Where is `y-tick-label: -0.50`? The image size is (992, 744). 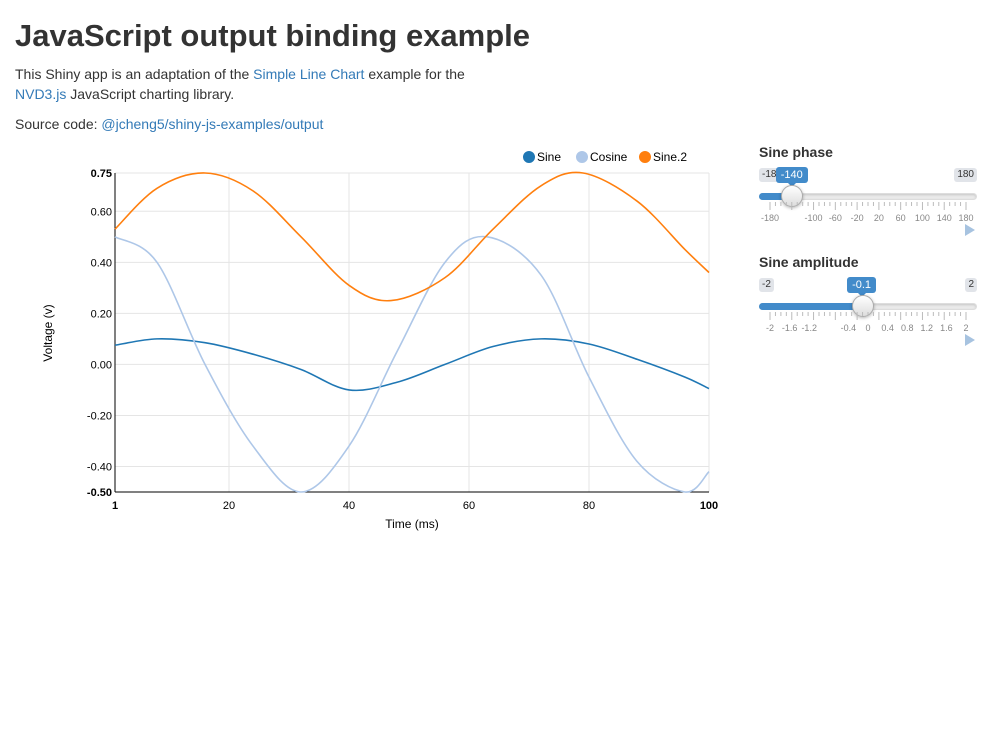
y-tick-label: -0.50 is located at coordinates (99, 493).